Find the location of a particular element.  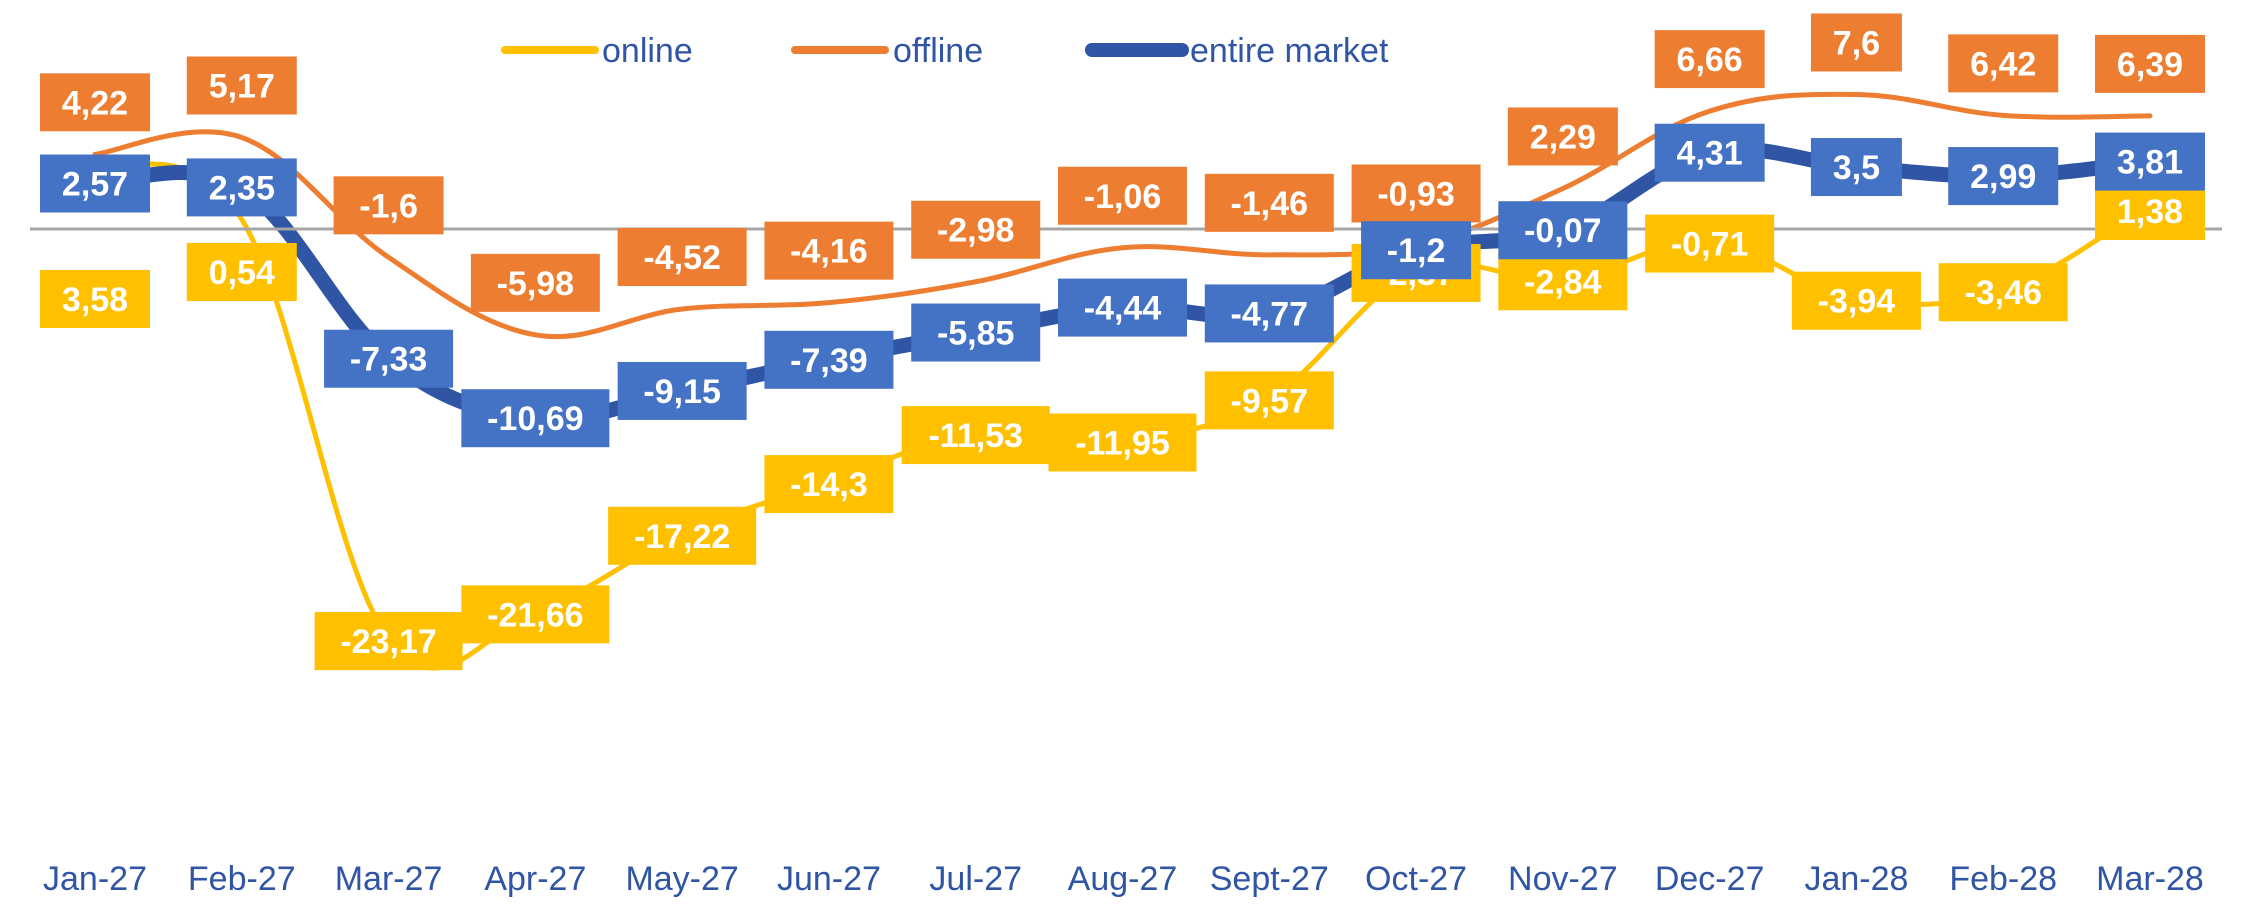

data-label-online: -11,95 is located at coordinates (1122, 442).